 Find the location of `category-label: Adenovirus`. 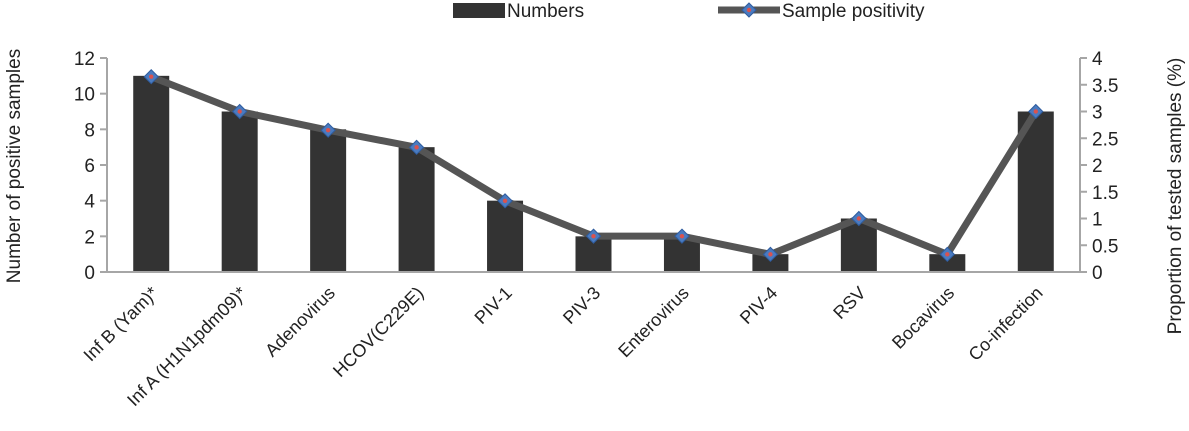

category-label: Adenovirus is located at coordinates (300, 322).